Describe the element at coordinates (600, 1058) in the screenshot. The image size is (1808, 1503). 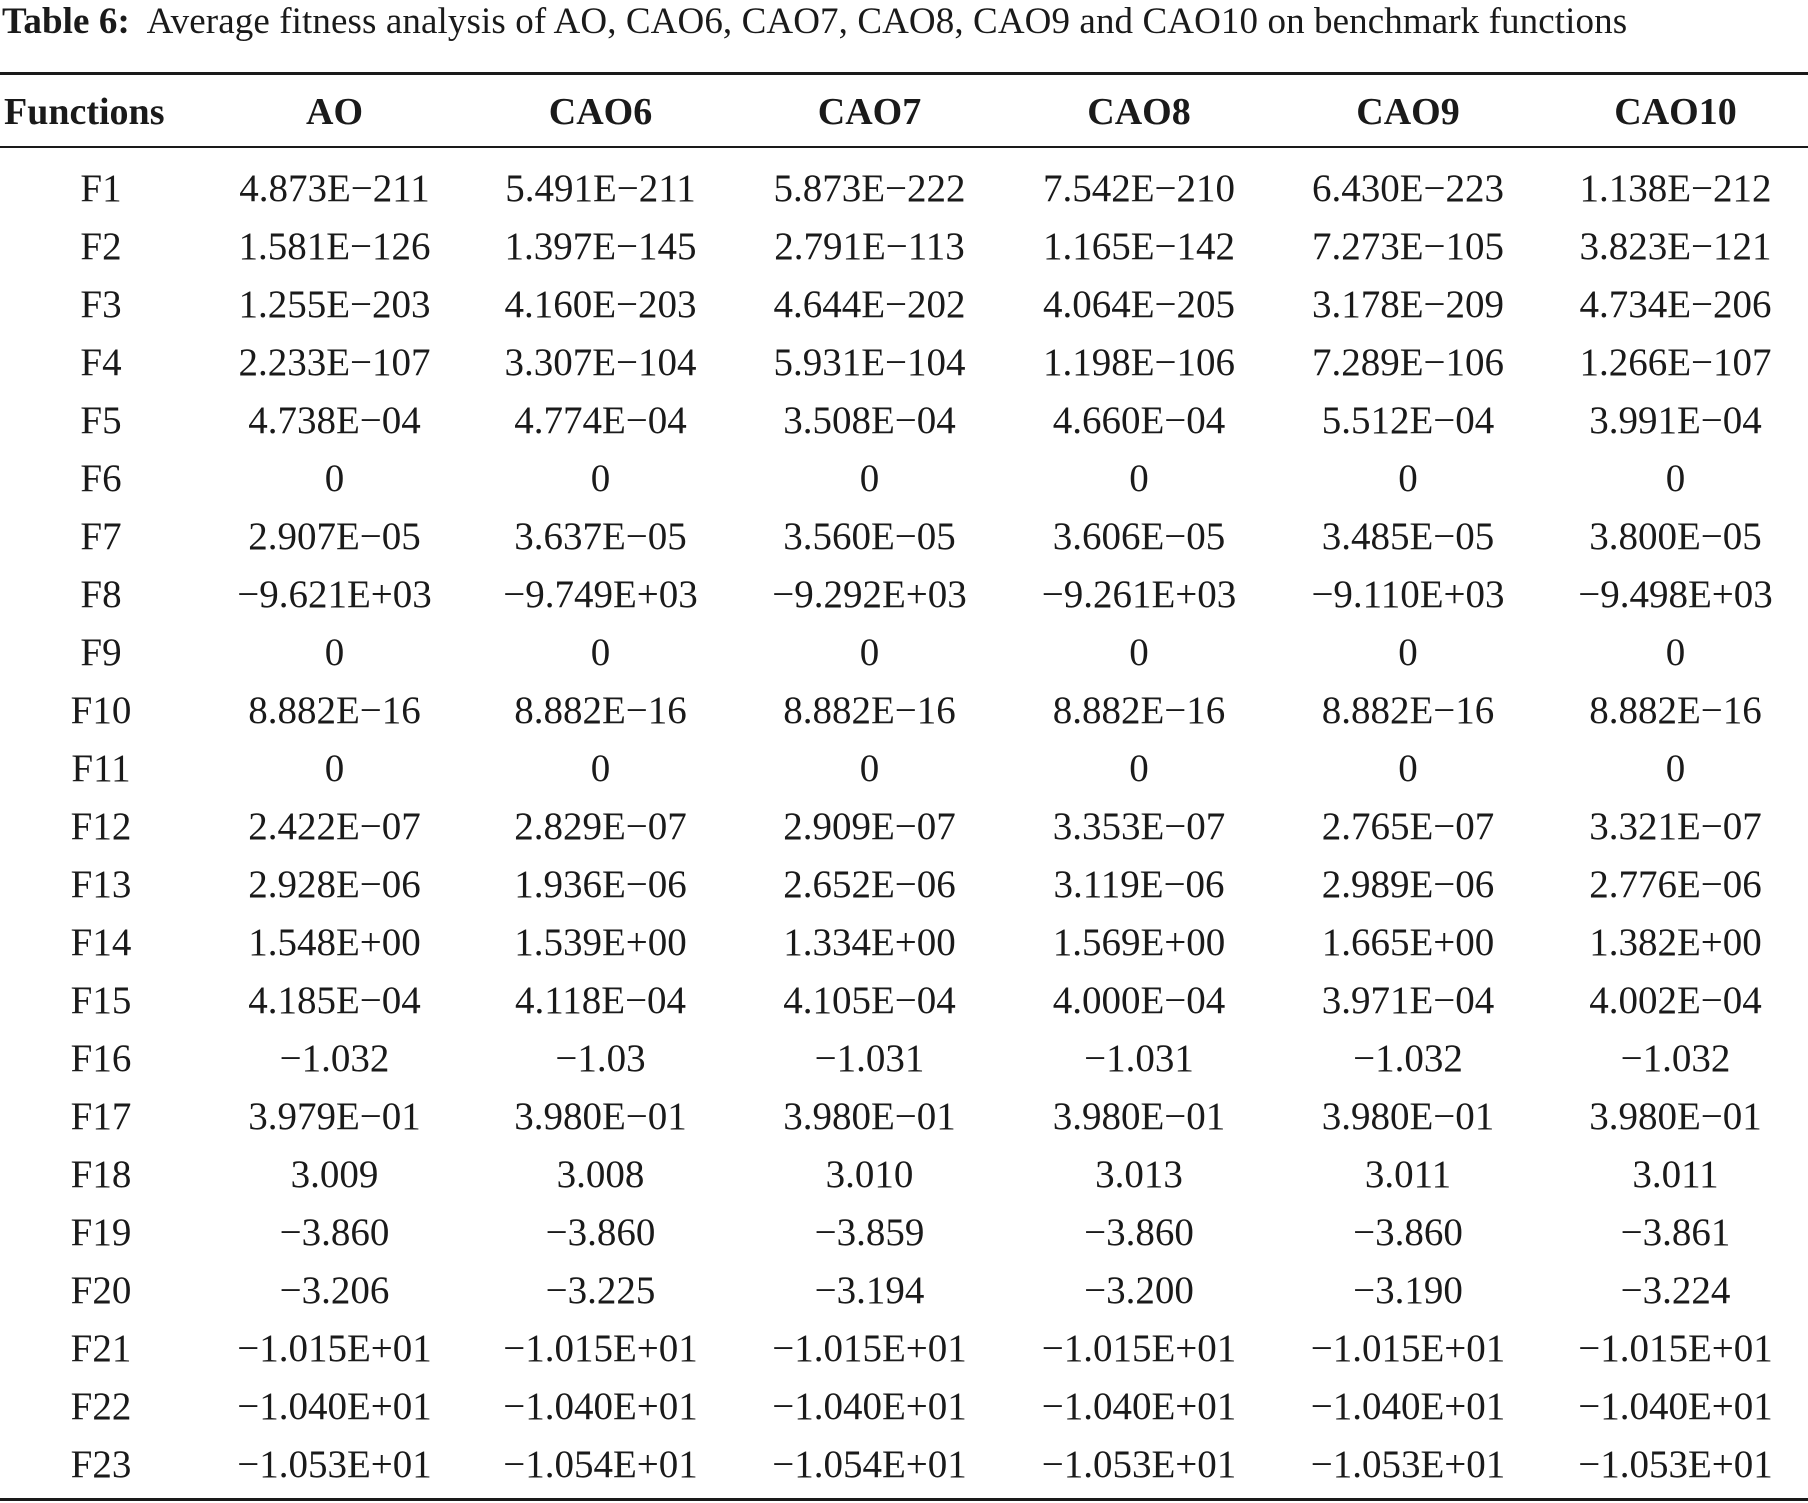
I see `fitness-value-cell: −1.03` at that location.